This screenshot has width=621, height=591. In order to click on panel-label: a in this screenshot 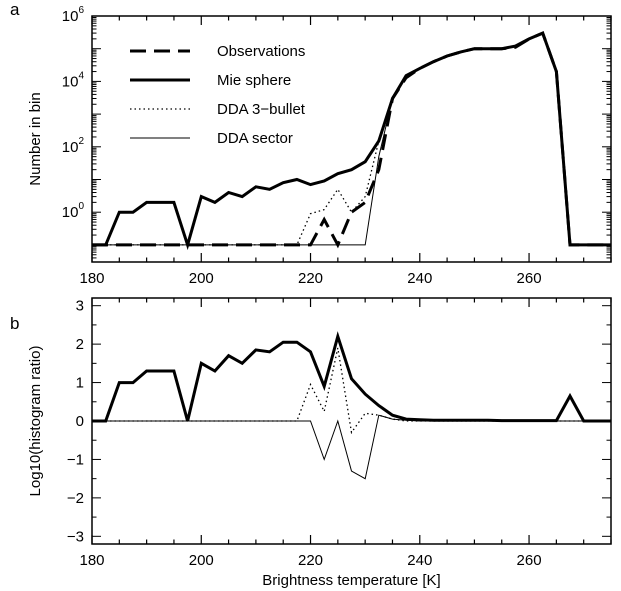, I will do `click(15, 9)`.